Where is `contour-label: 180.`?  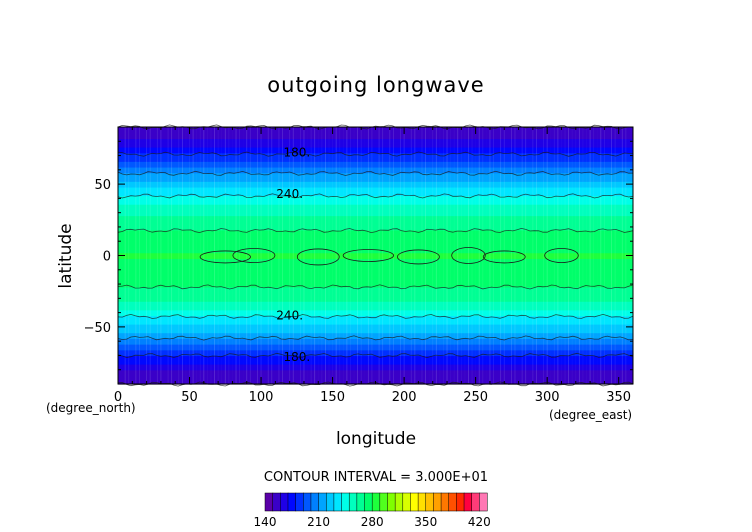
contour-label: 180. is located at coordinates (296, 153).